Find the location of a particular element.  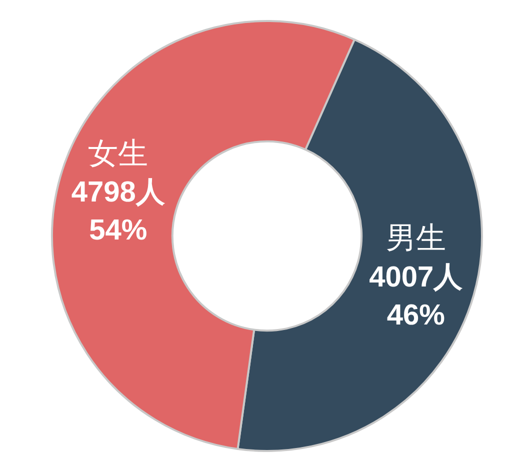

slice-label: 女生 is located at coordinates (118, 154).